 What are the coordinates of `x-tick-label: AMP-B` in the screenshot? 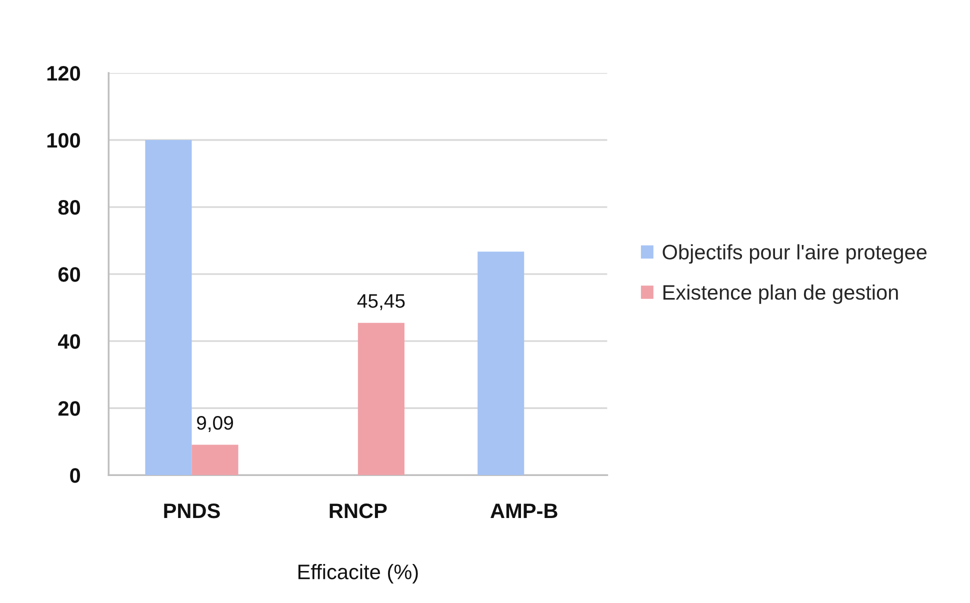 It's located at (524, 511).